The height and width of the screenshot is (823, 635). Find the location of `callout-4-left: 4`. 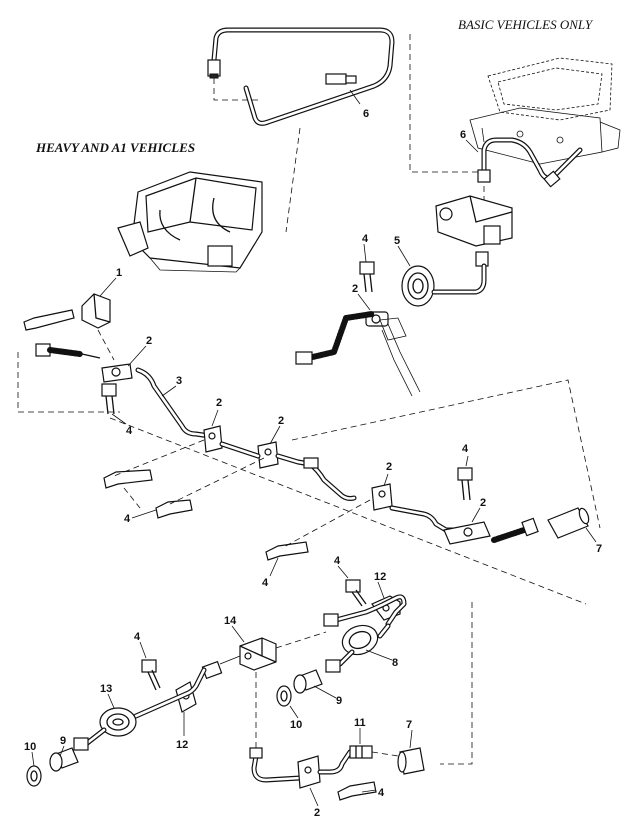

callout-4-left: 4 is located at coordinates (129, 431).